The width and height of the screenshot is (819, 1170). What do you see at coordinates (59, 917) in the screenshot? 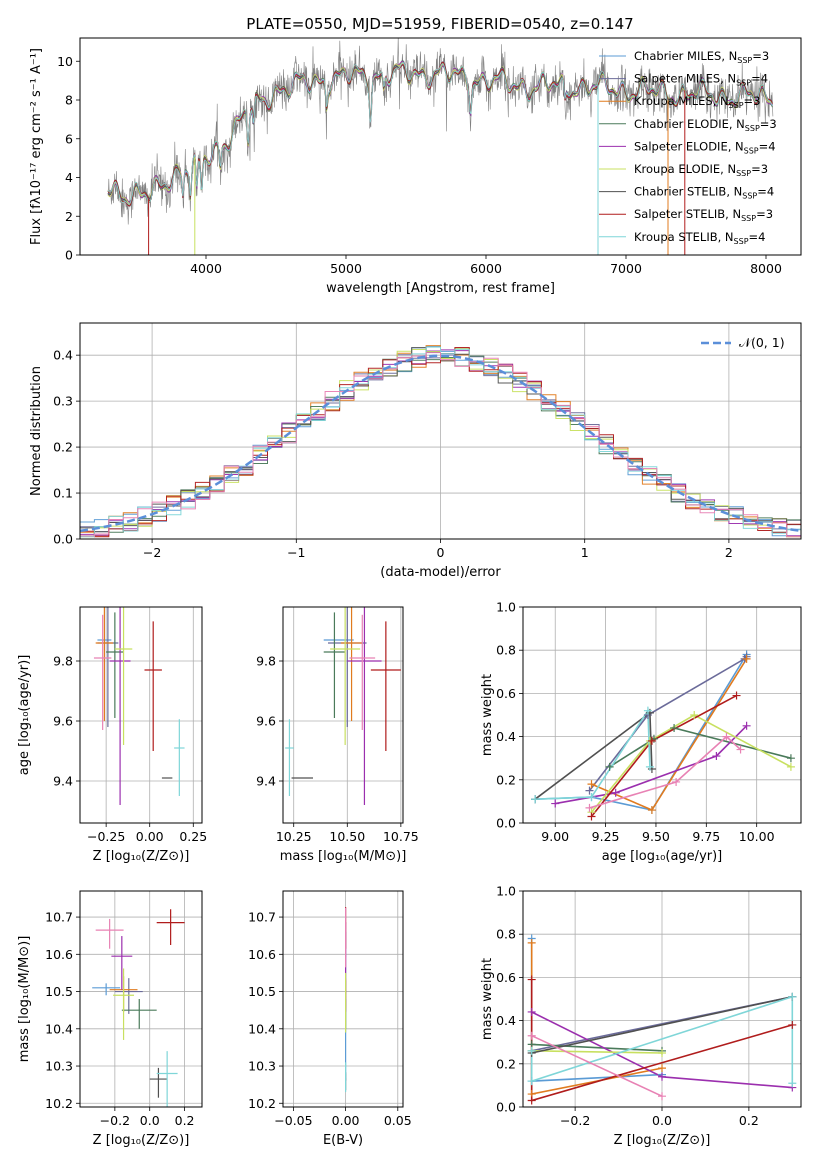
I see `y-tick-label: 10.7` at bounding box center [59, 917].